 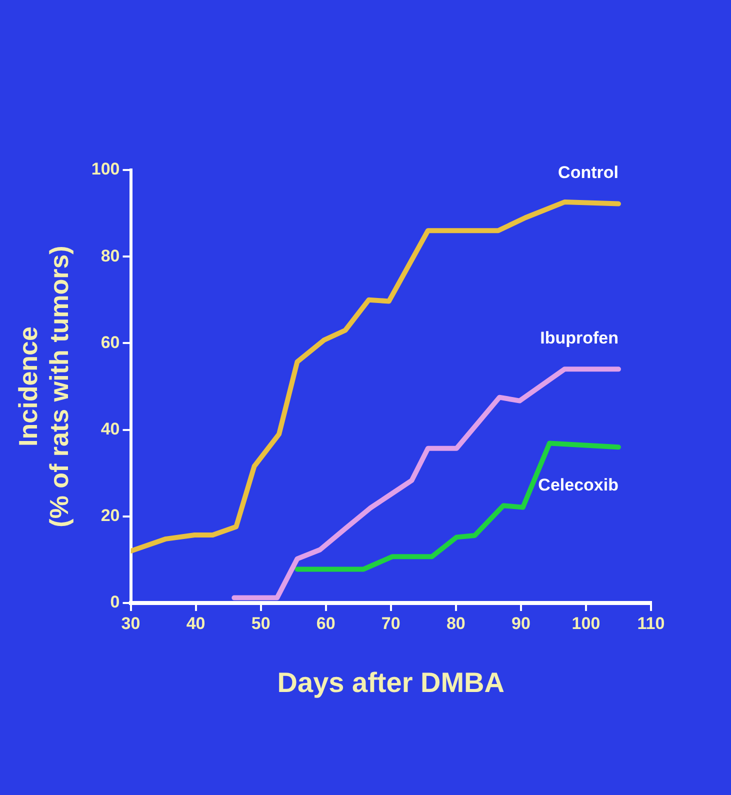 I want to click on x-tick-label: 70, so click(x=390, y=623).